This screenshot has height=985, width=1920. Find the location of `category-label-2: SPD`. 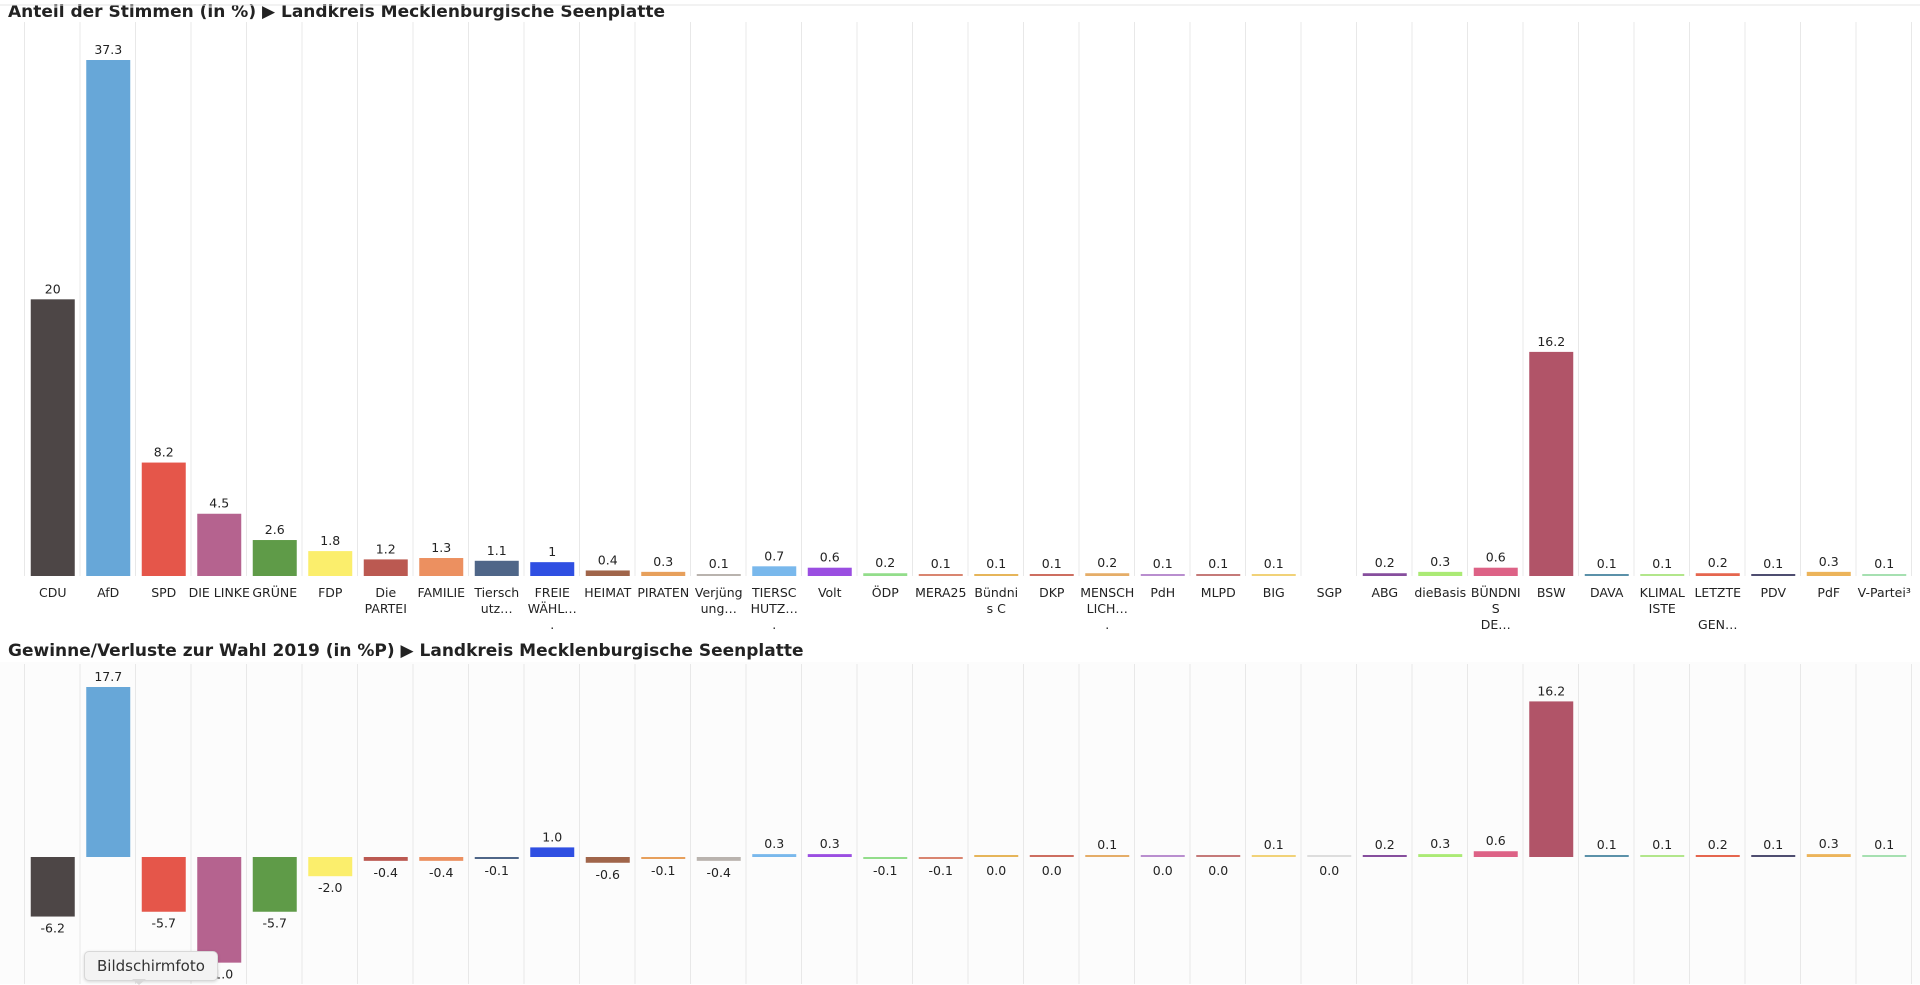

category-label-2: SPD is located at coordinates (163, 592).